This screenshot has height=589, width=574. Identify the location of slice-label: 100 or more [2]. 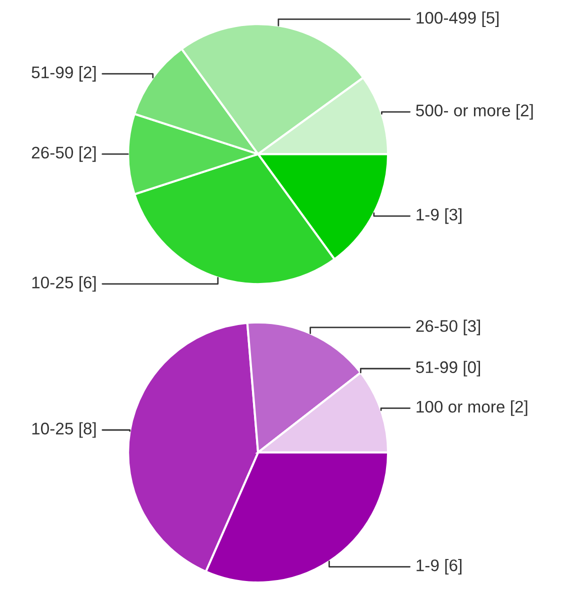
(472, 408).